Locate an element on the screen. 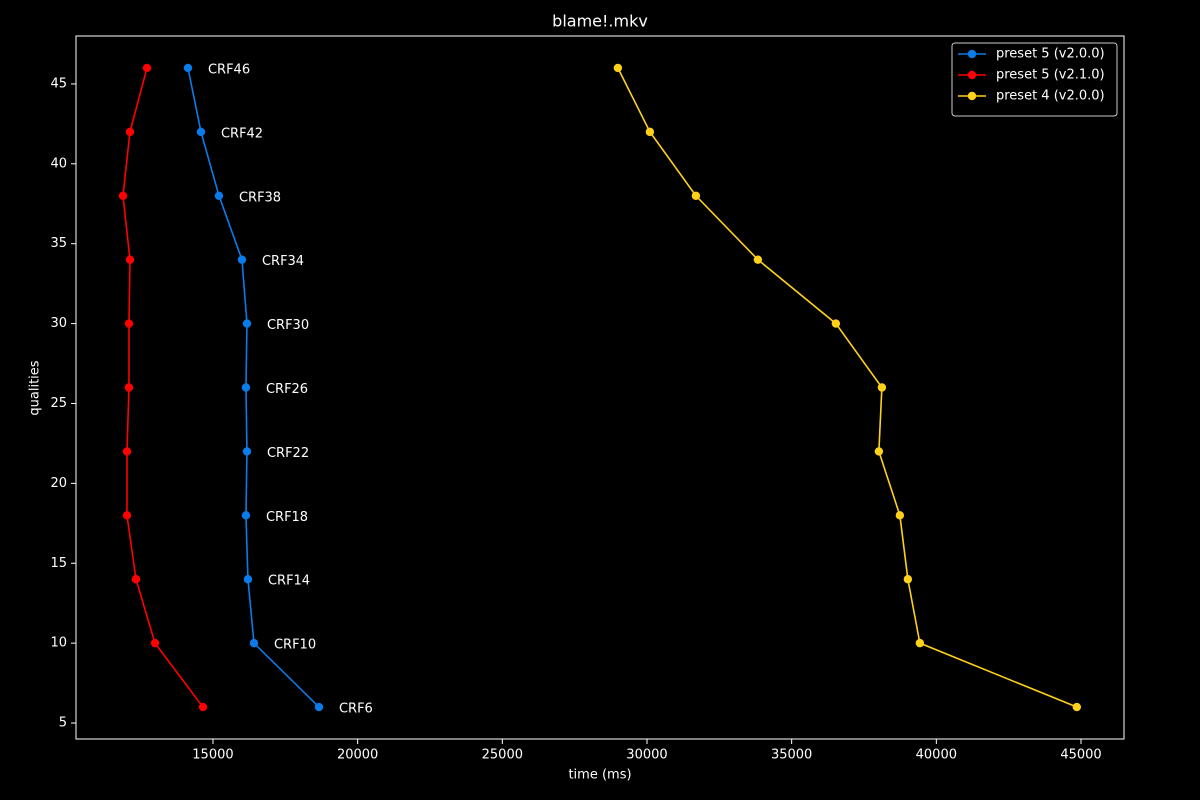  annotation: CRF10 is located at coordinates (295, 645).